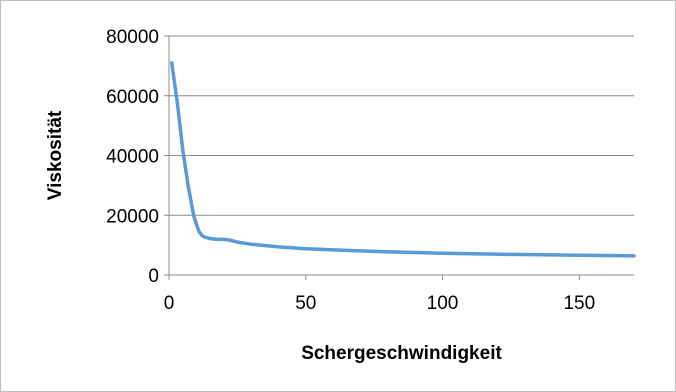  Describe the element at coordinates (132, 37) in the screenshot. I see `y-tick-label-4: 80000` at that location.